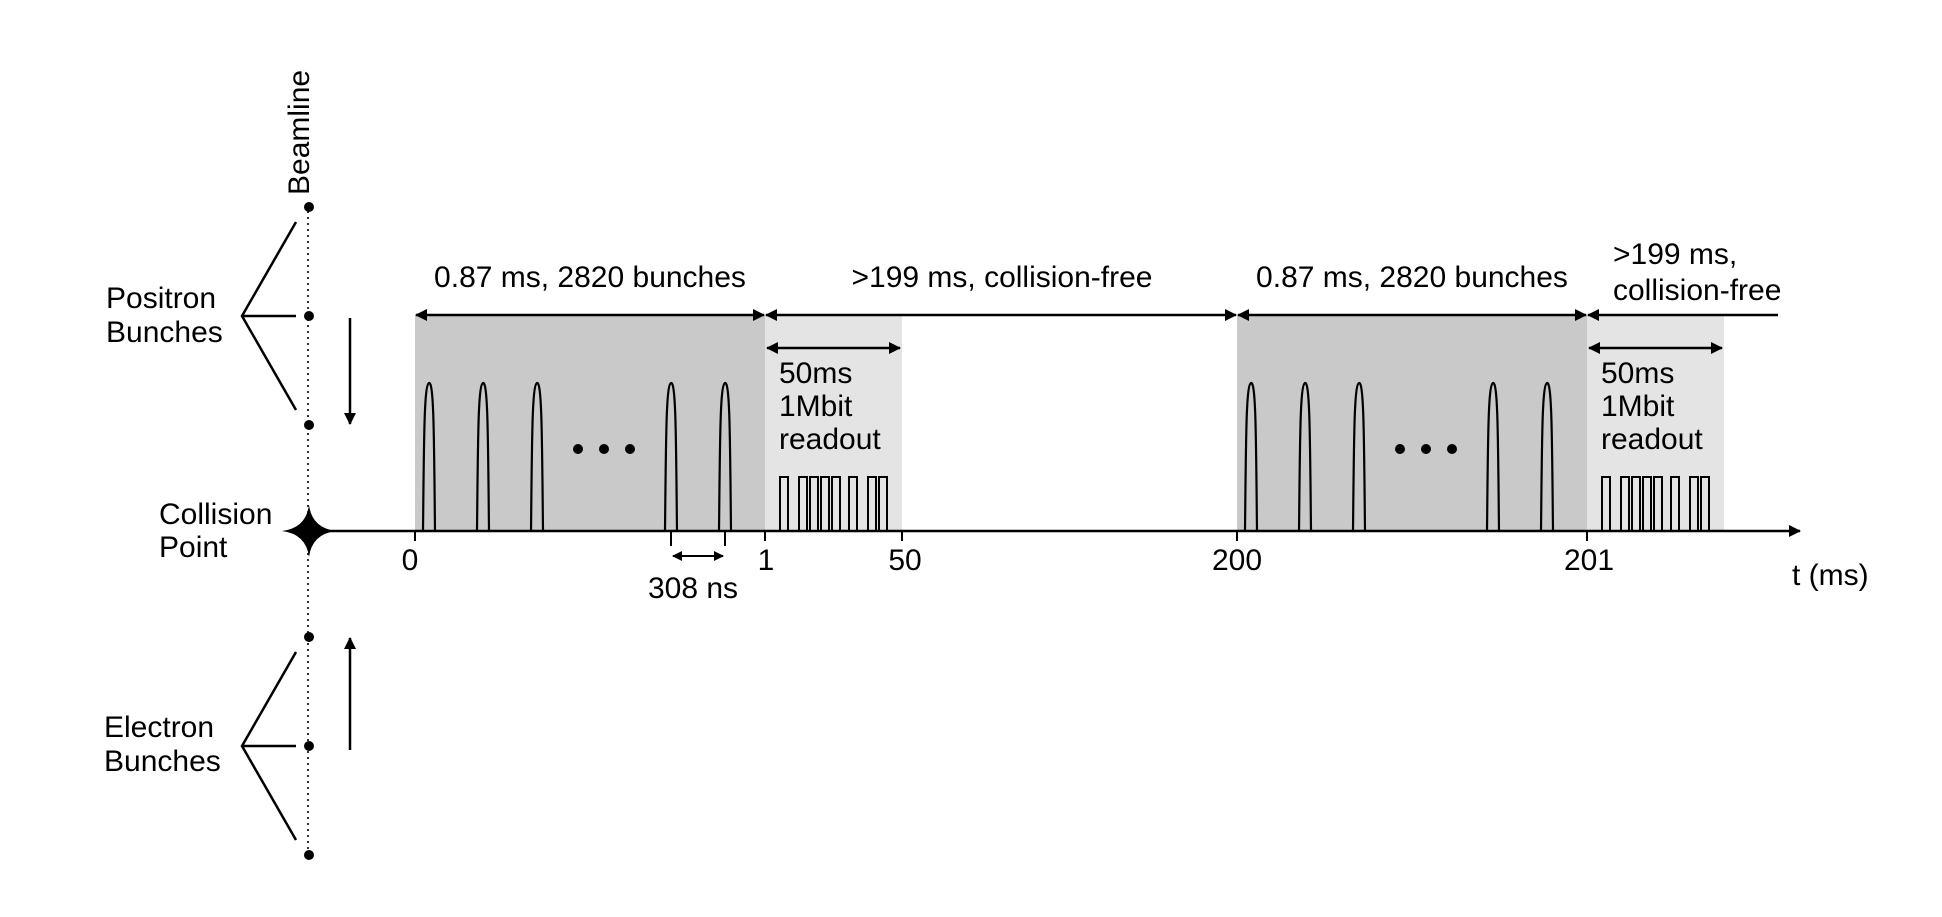 The height and width of the screenshot is (917, 1942). Describe the element at coordinates (1830, 575) in the screenshot. I see `axis-label: t (ms)` at that location.